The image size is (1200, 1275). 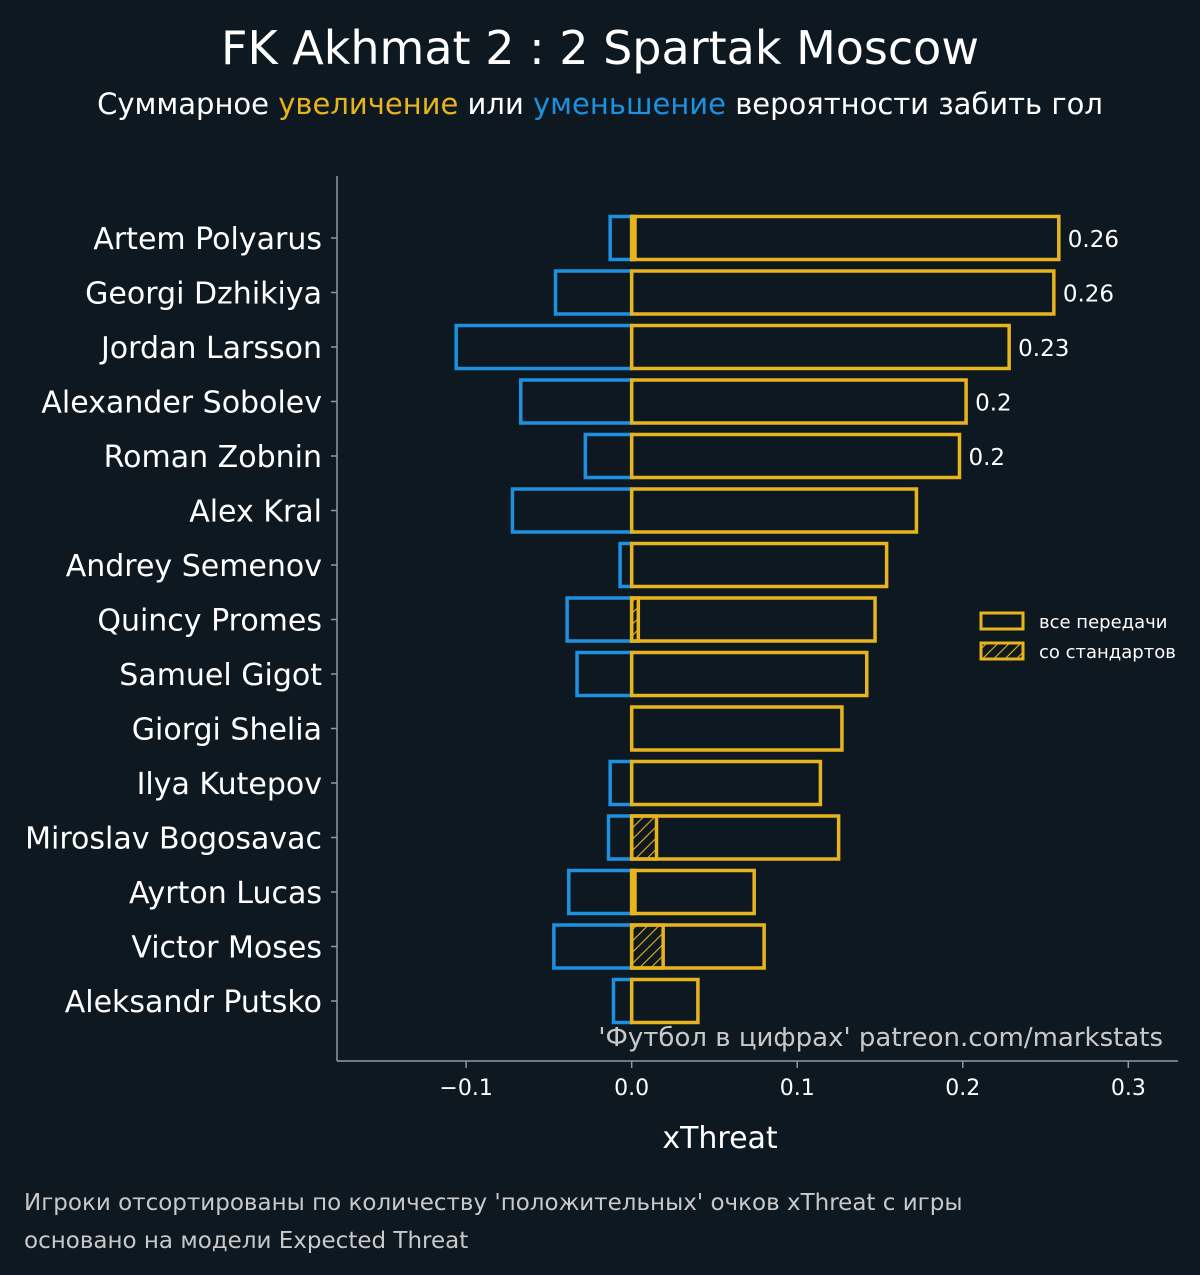 What do you see at coordinates (368, 104) in the screenshot?
I see `subtitle-increase: увеличение` at bounding box center [368, 104].